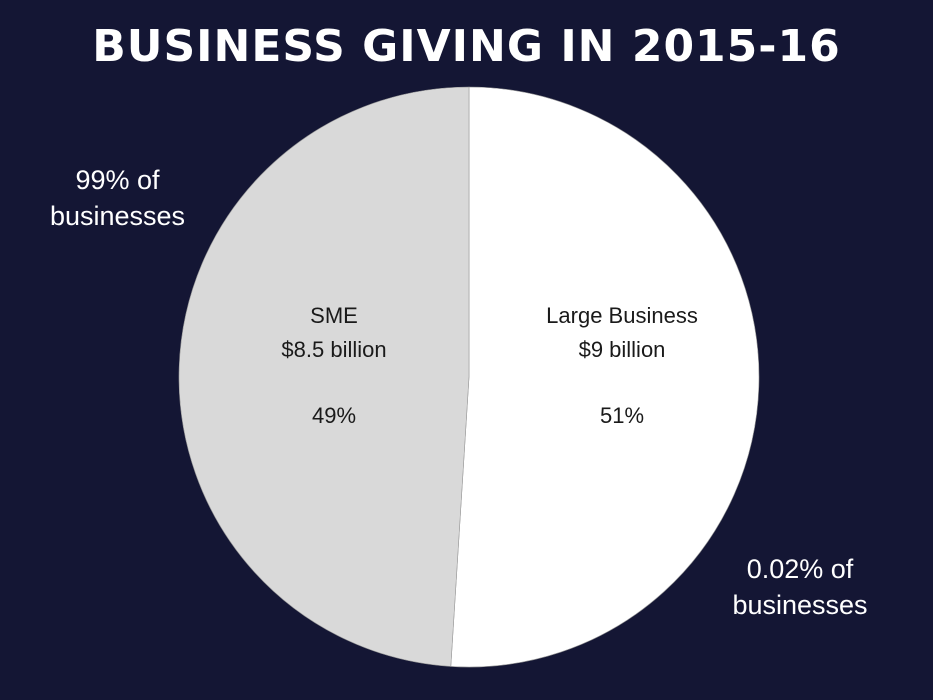 The image size is (933, 700). Describe the element at coordinates (333, 349) in the screenshot. I see `slice-value-label-sme: $8.5 billion` at that location.